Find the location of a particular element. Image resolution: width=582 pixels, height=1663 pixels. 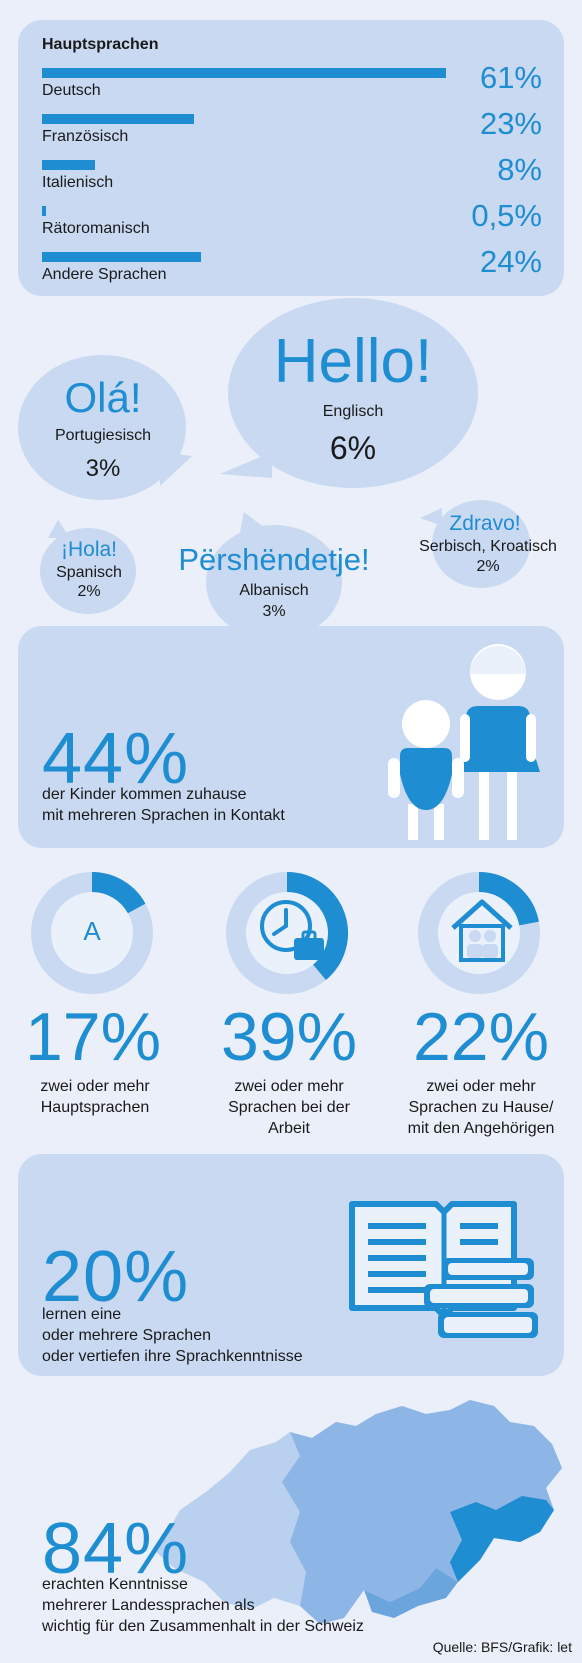

learning-desc-line1: lernen eine is located at coordinates (82, 1314).